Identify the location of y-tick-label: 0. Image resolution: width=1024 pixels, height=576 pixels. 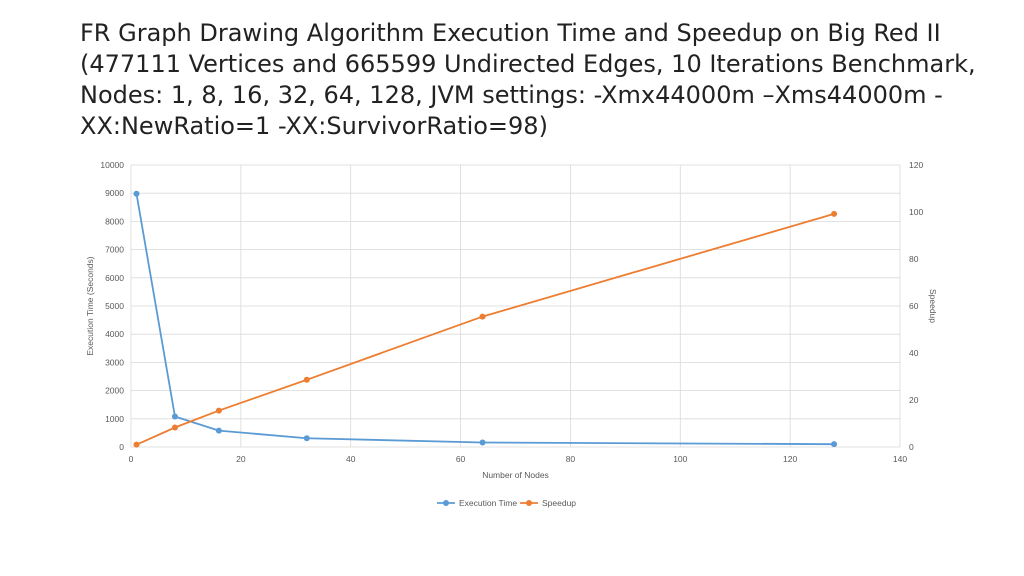
(121, 447).